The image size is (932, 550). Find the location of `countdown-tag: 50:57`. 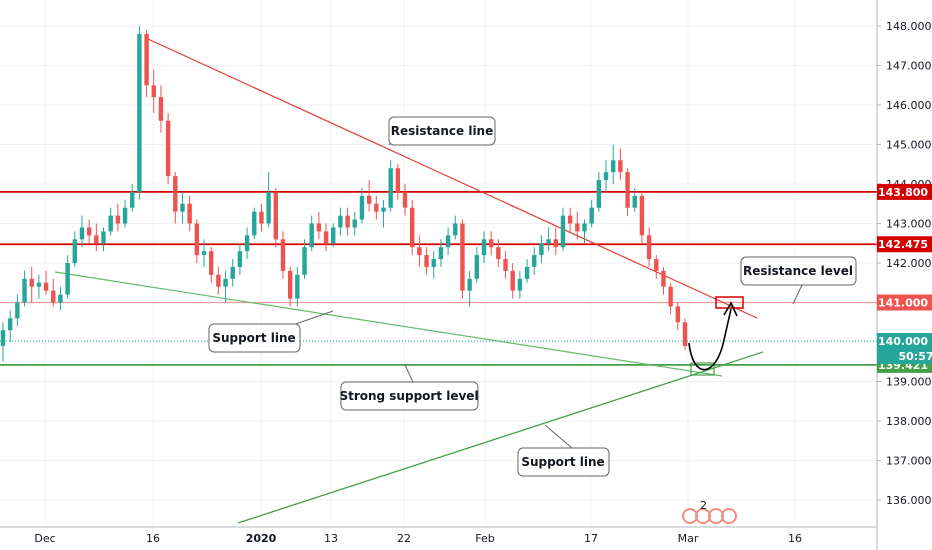

countdown-tag: 50:57 is located at coordinates (904, 356).